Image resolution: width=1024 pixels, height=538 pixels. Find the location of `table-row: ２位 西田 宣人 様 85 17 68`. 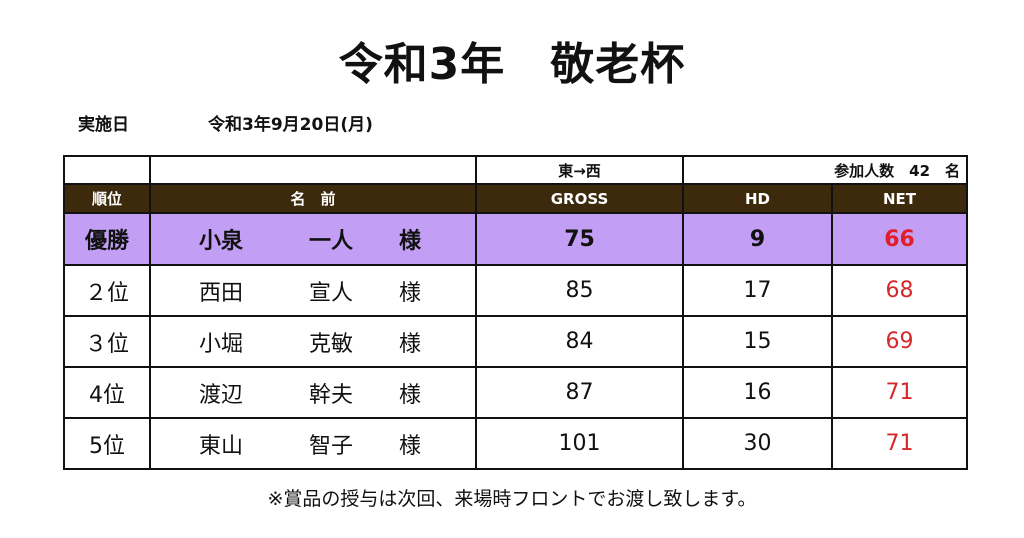

table-row: ２位 西田 宣人 様 85 17 68 is located at coordinates (515, 290).